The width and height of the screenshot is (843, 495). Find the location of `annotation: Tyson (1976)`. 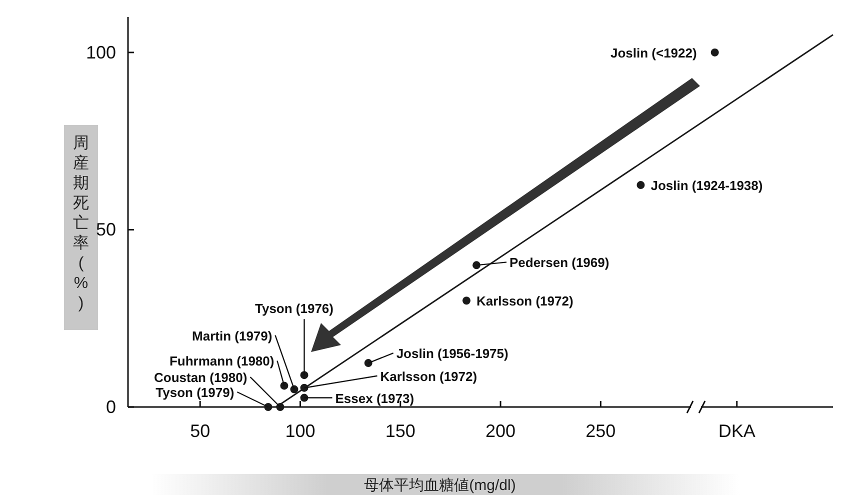

annotation: Tyson (1976) is located at coordinates (294, 308).